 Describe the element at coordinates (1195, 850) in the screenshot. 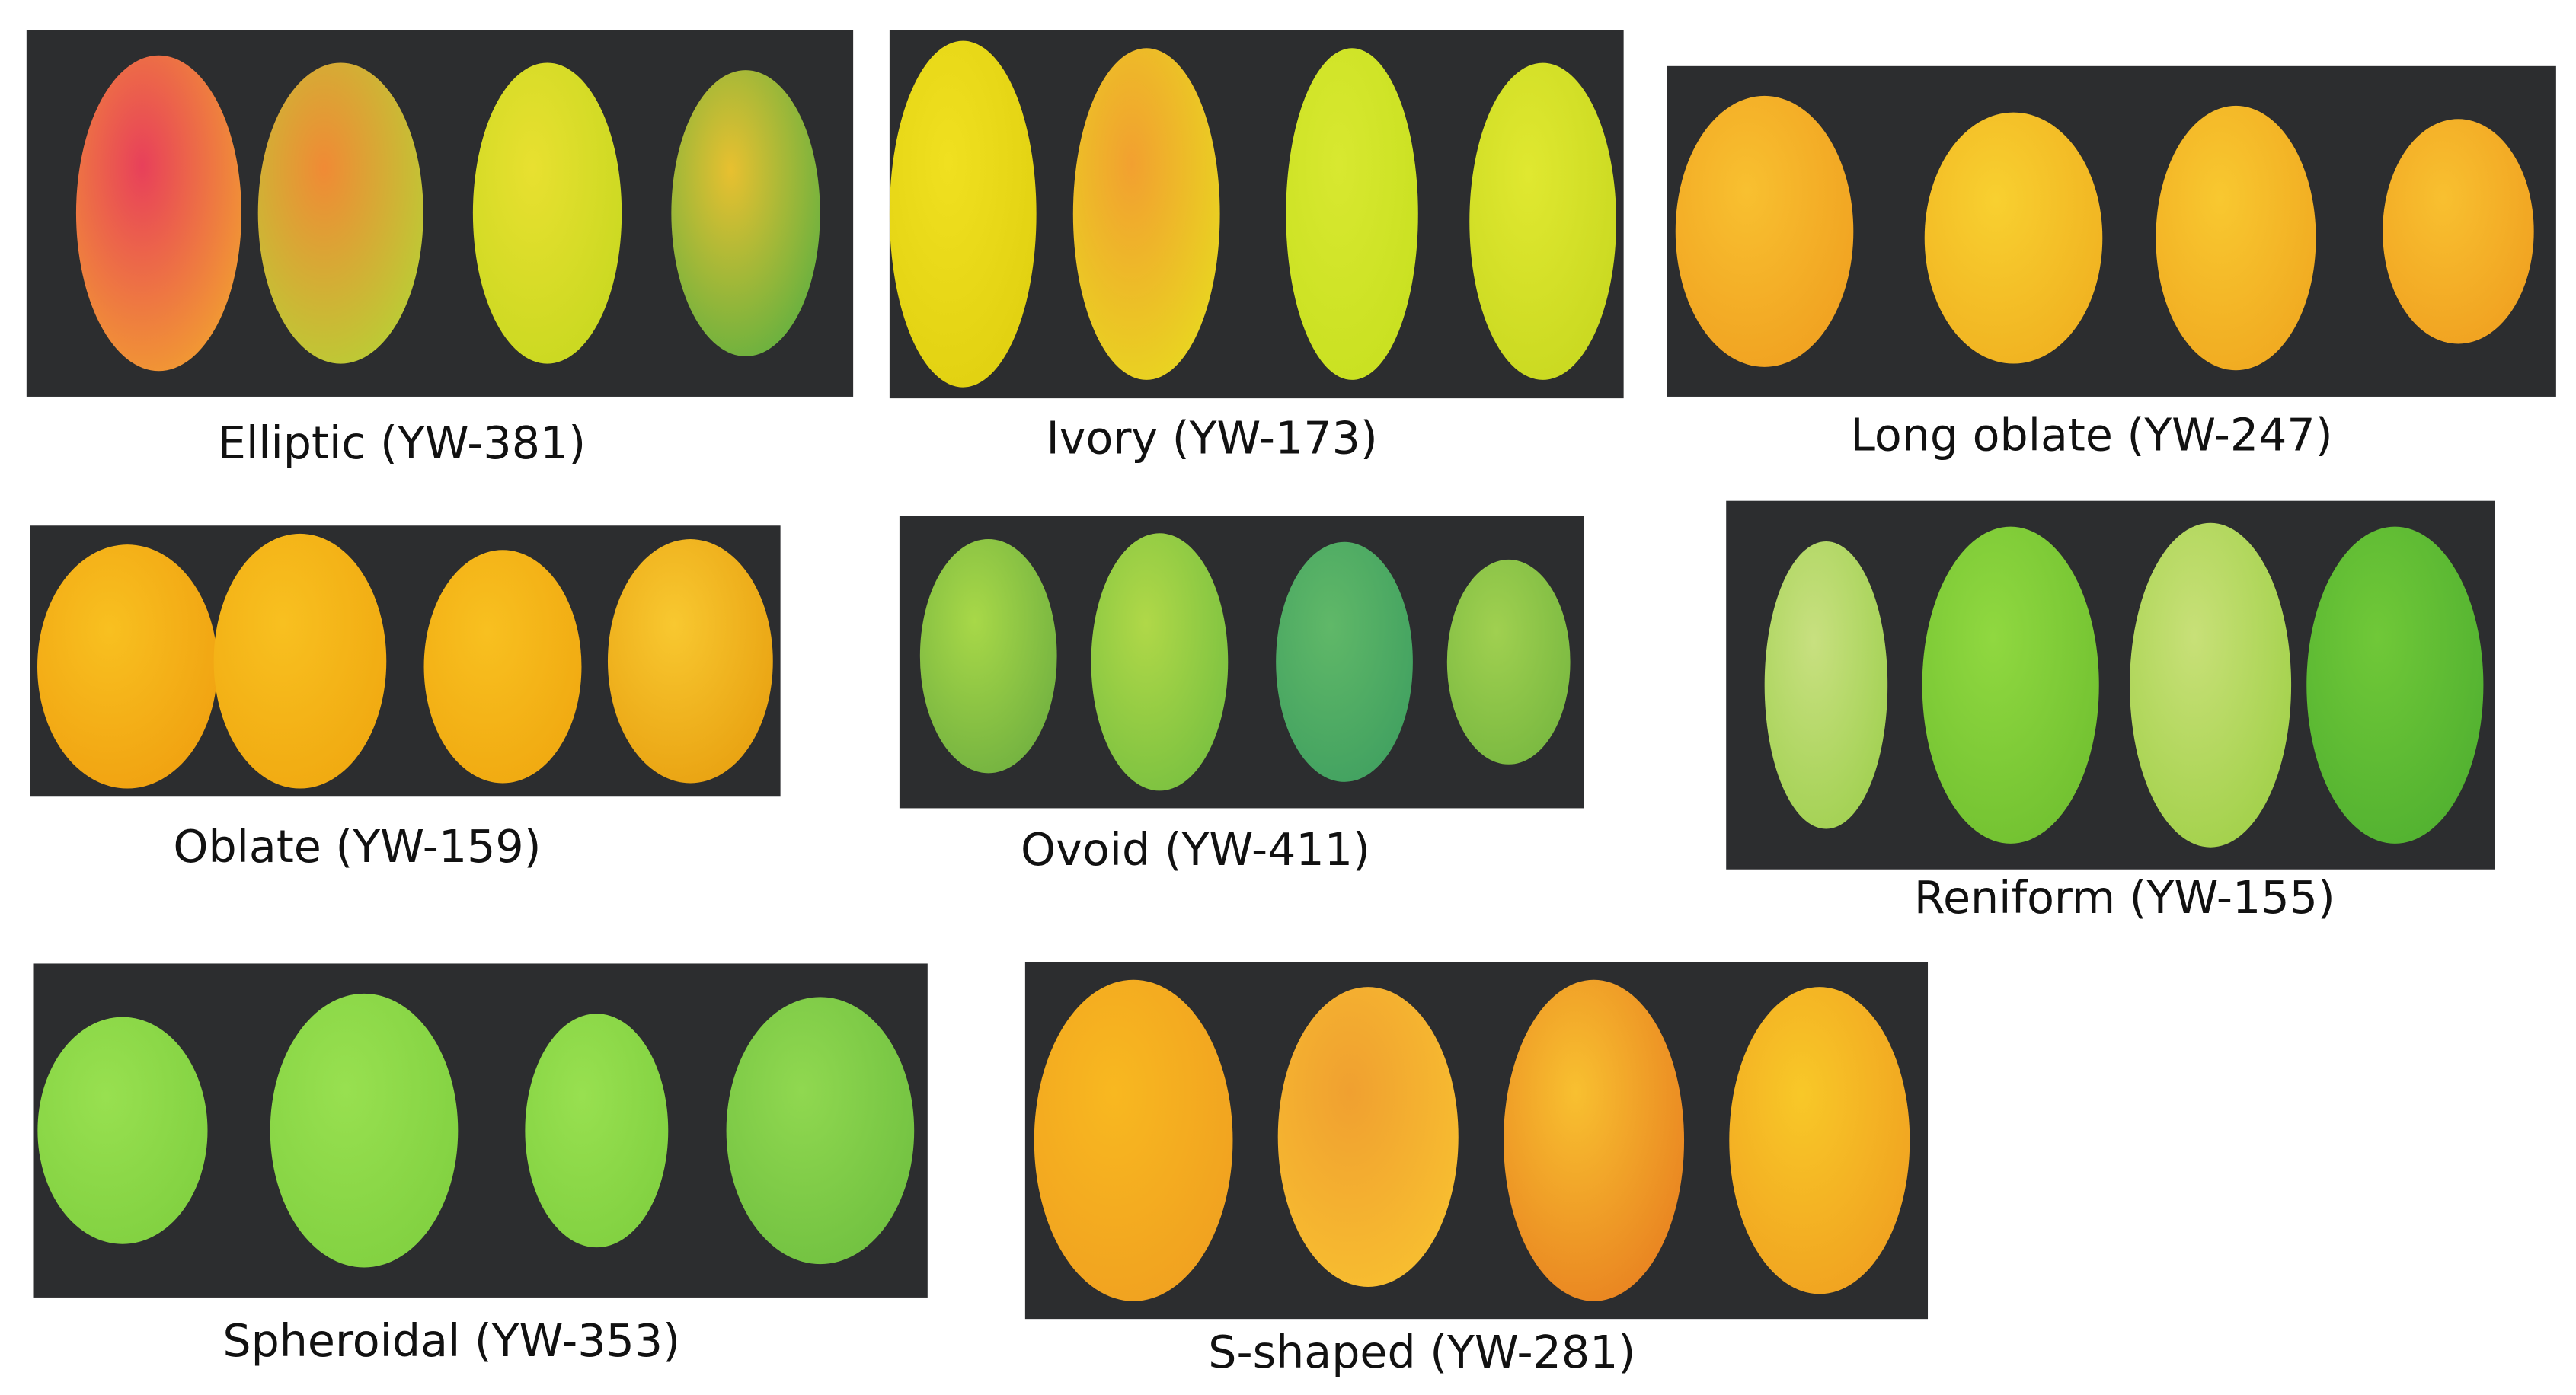

I see `panel-caption: Ovoid (YW-411)` at that location.